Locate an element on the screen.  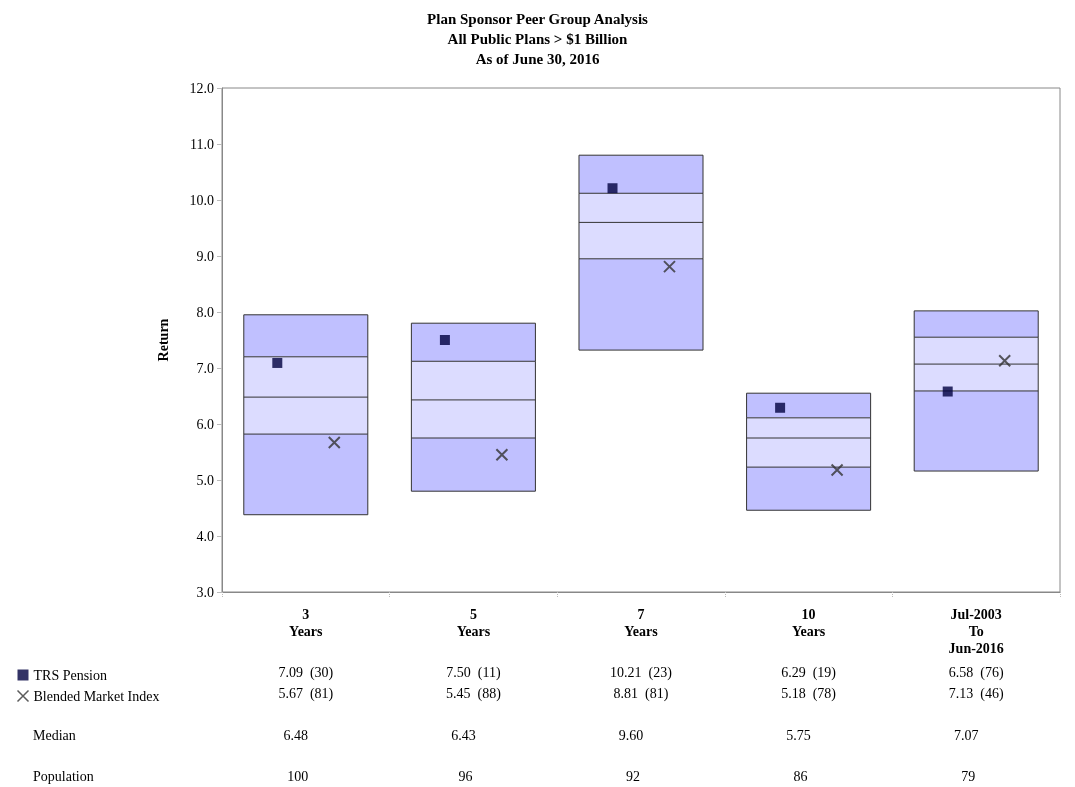
text: Median is located at coordinates (54, 735).